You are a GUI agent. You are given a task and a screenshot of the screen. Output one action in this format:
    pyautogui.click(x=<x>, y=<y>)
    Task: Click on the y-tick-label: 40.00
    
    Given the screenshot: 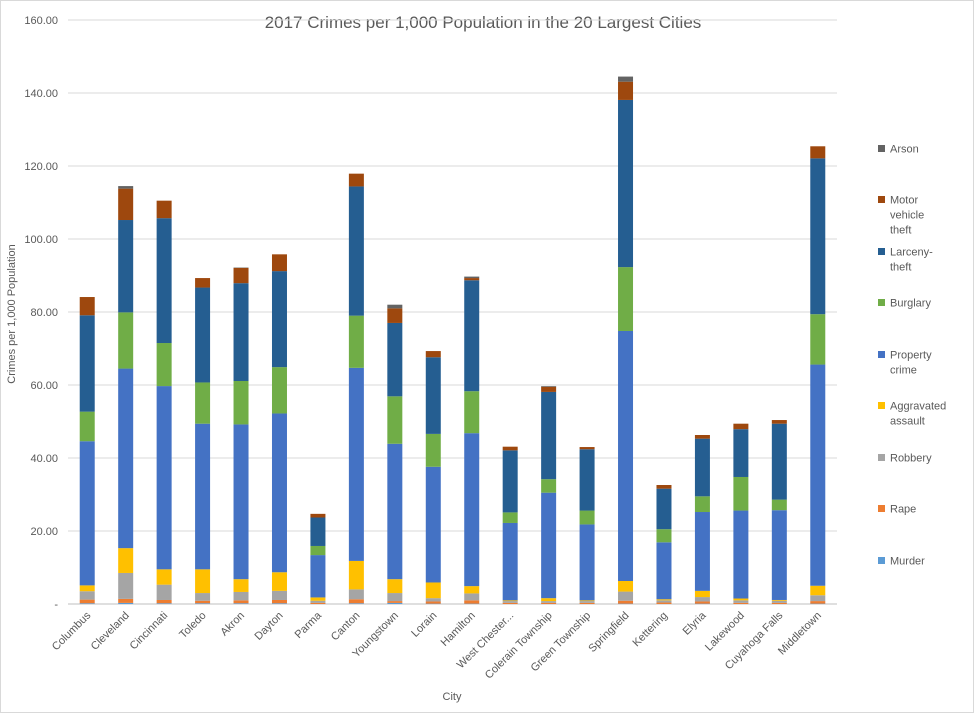 What is the action you would take?
    pyautogui.click(x=44, y=459)
    